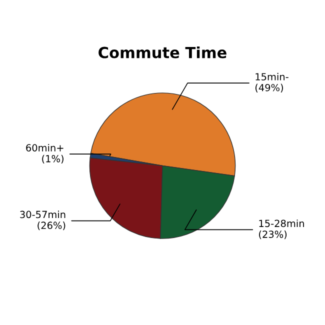 Image resolution: width=325 pixels, height=325 pixels. What do you see at coordinates (281, 224) in the screenshot?
I see `slice-label: 15-28min` at bounding box center [281, 224].